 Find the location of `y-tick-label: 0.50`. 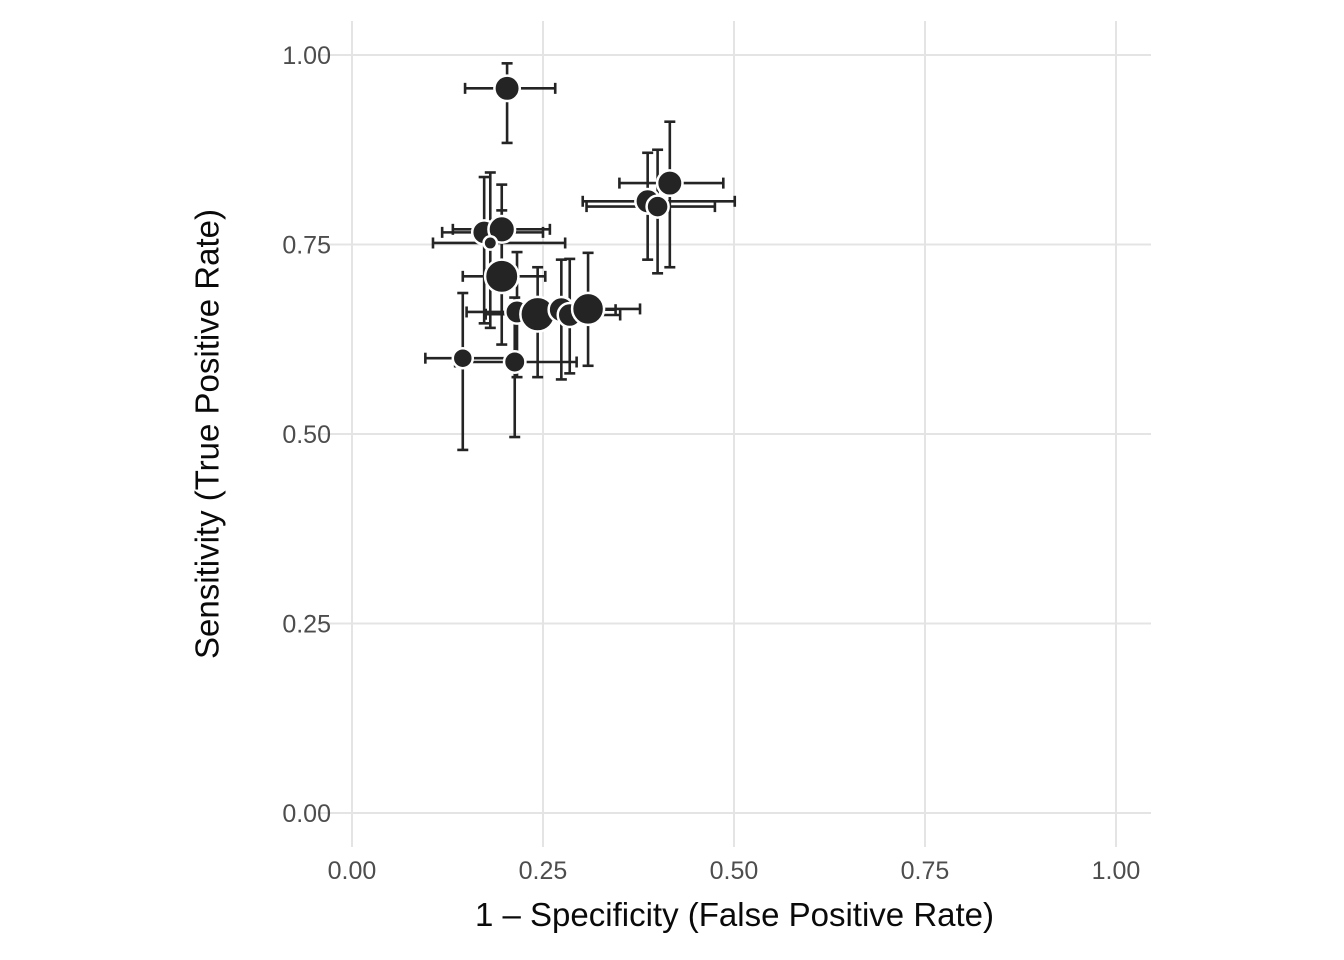

y-tick-label: 0.50 is located at coordinates (306, 435).